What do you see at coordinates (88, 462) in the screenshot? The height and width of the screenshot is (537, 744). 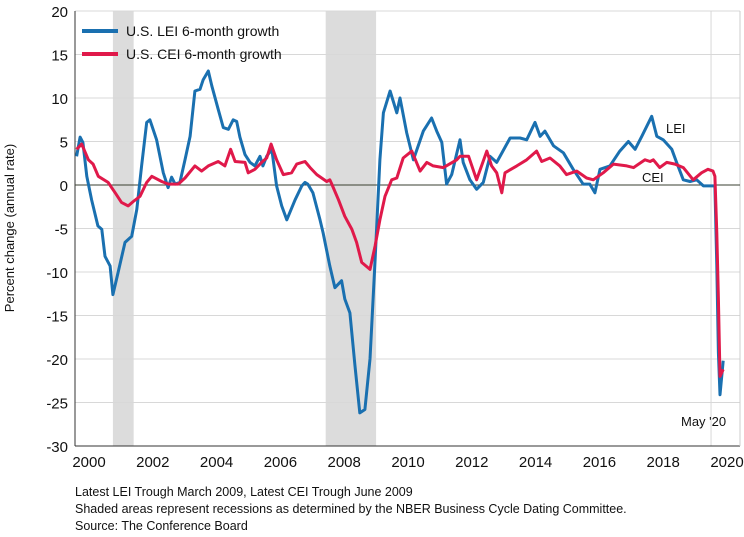 I see `x-tick-label: 2000` at bounding box center [88, 462].